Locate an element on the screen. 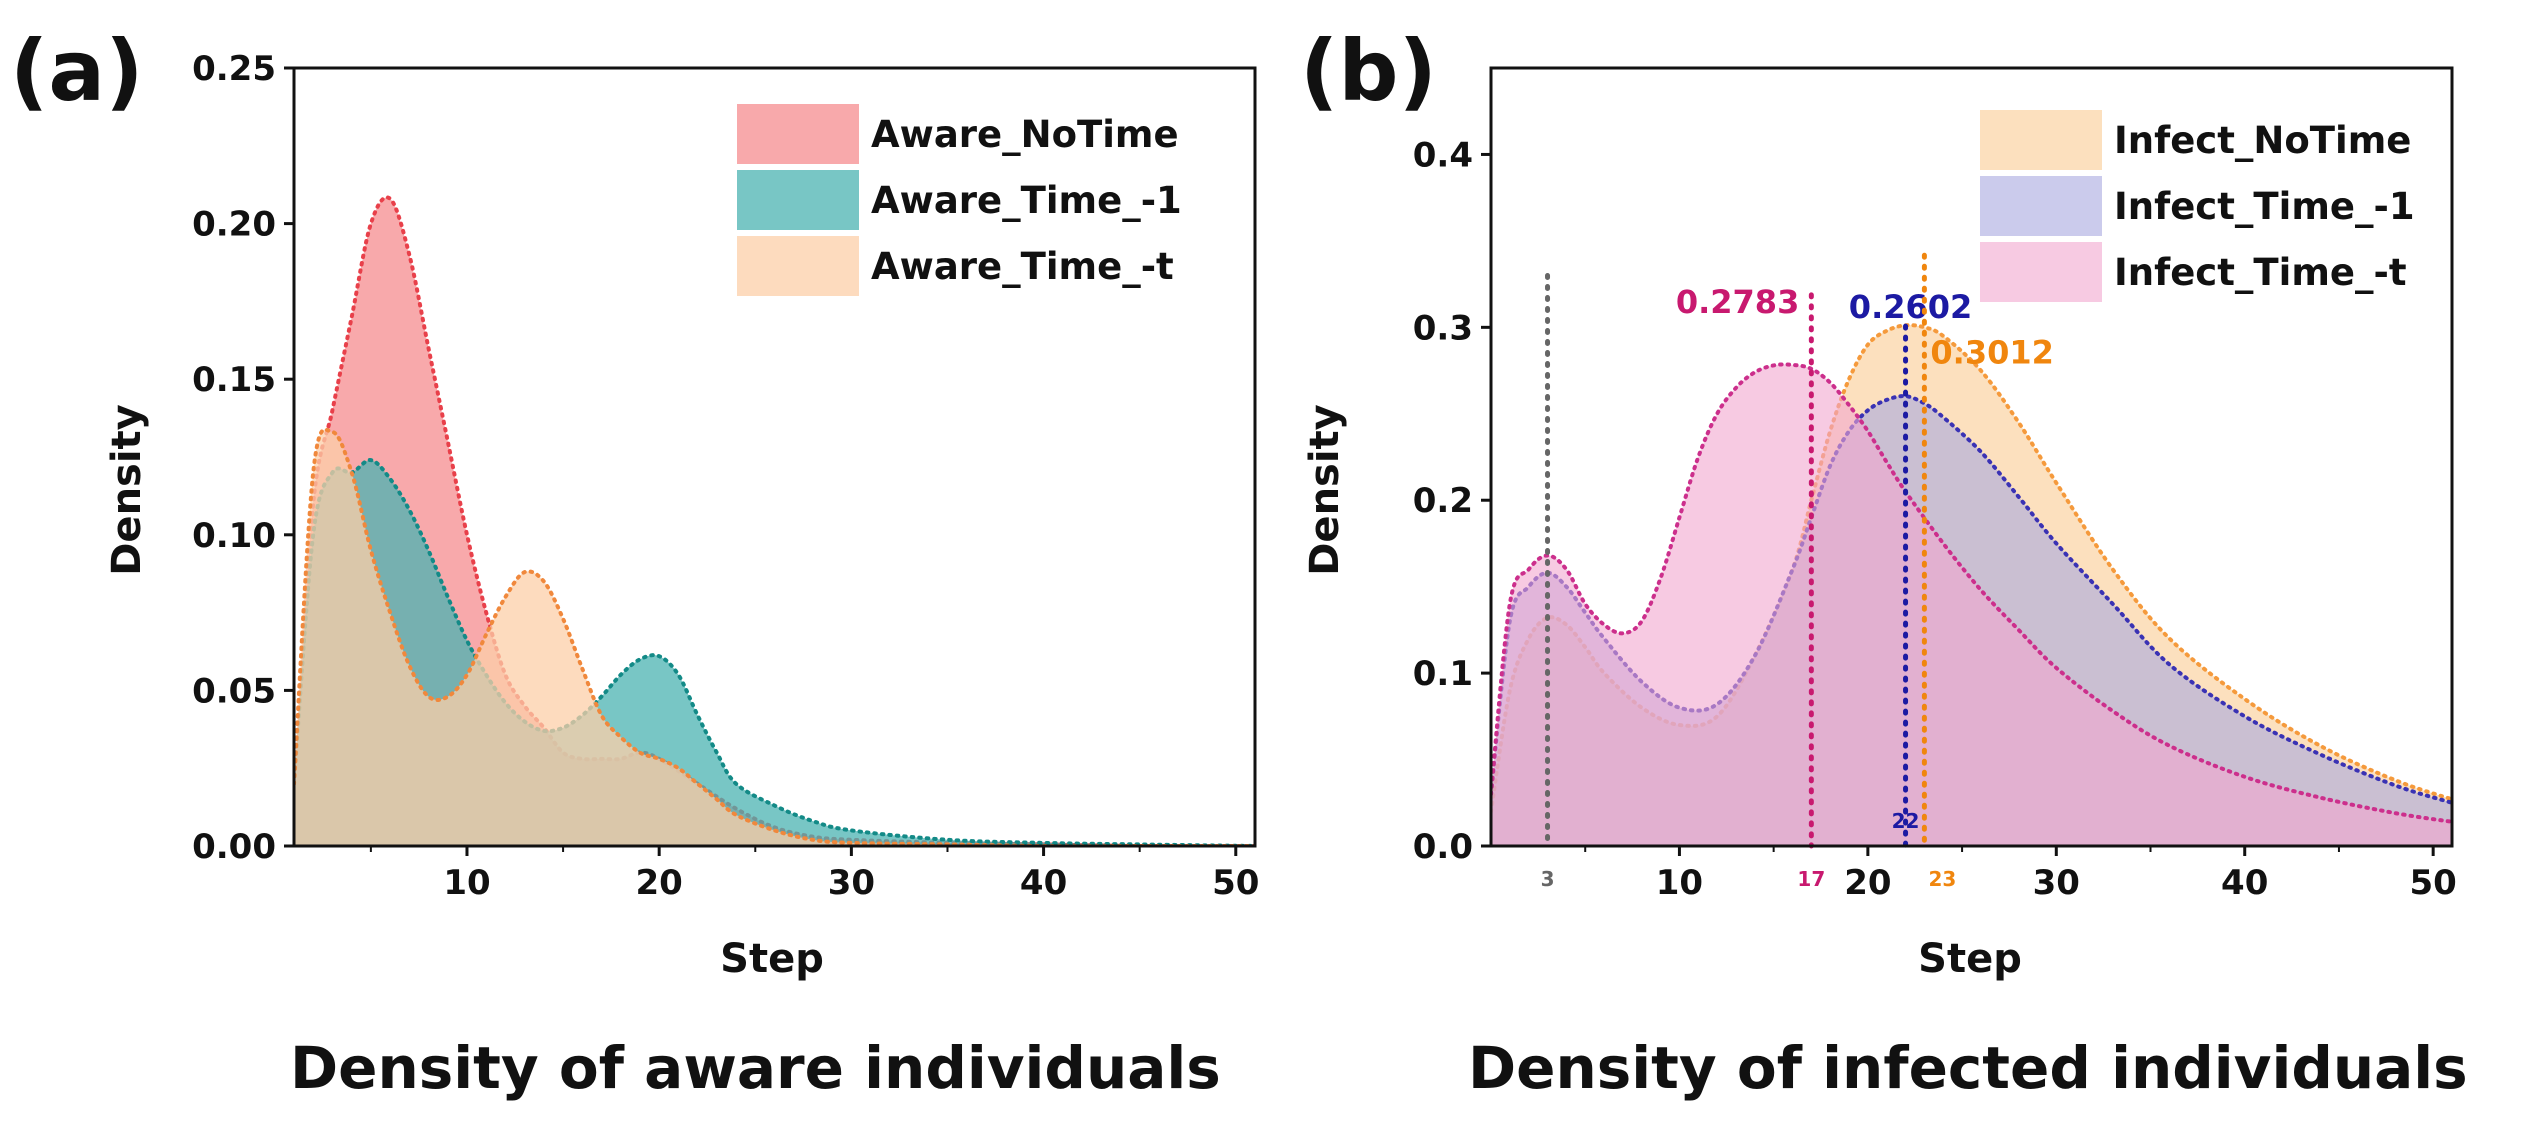  panel-b-annotation-tick-3: 3 is located at coordinates (1548, 879).